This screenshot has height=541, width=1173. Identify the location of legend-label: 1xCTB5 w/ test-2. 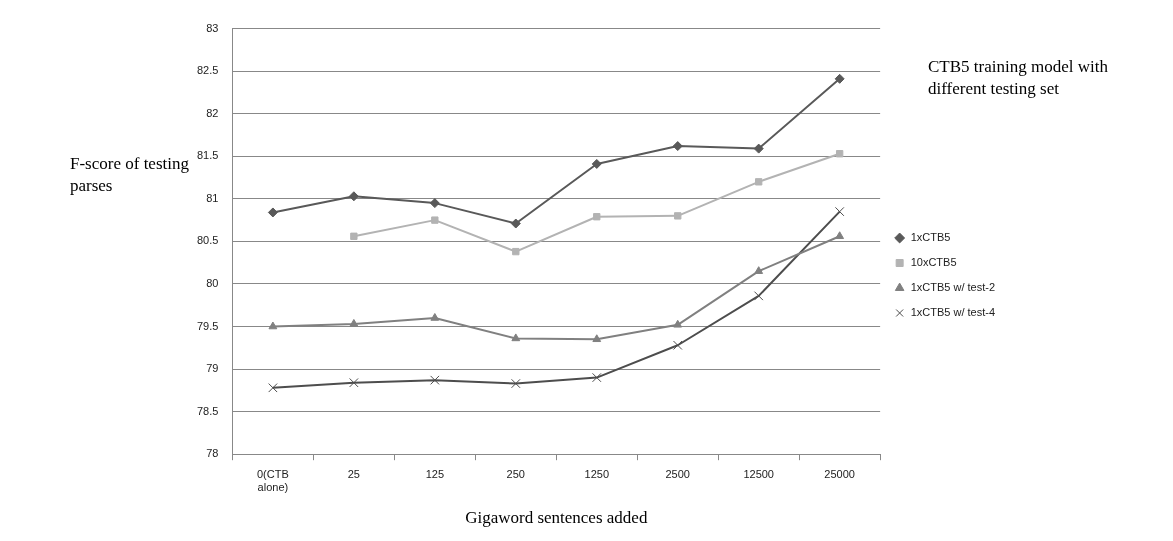
(952, 287).